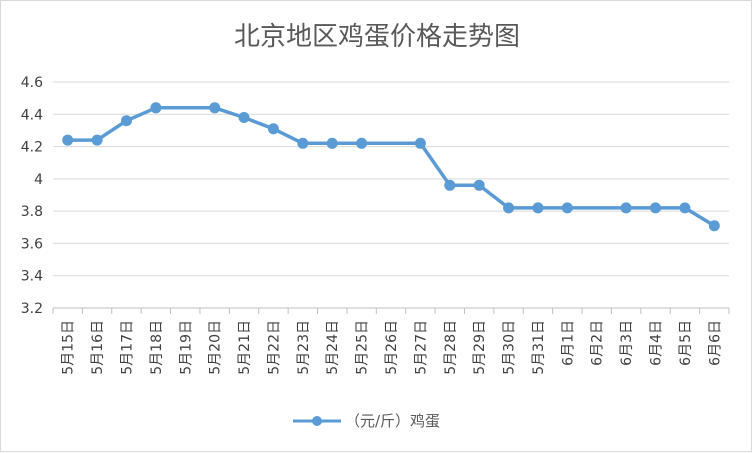 Image resolution: width=752 pixels, height=453 pixels. Describe the element at coordinates (127, 347) in the screenshot. I see `x-tick-label: 5月17日` at that location.